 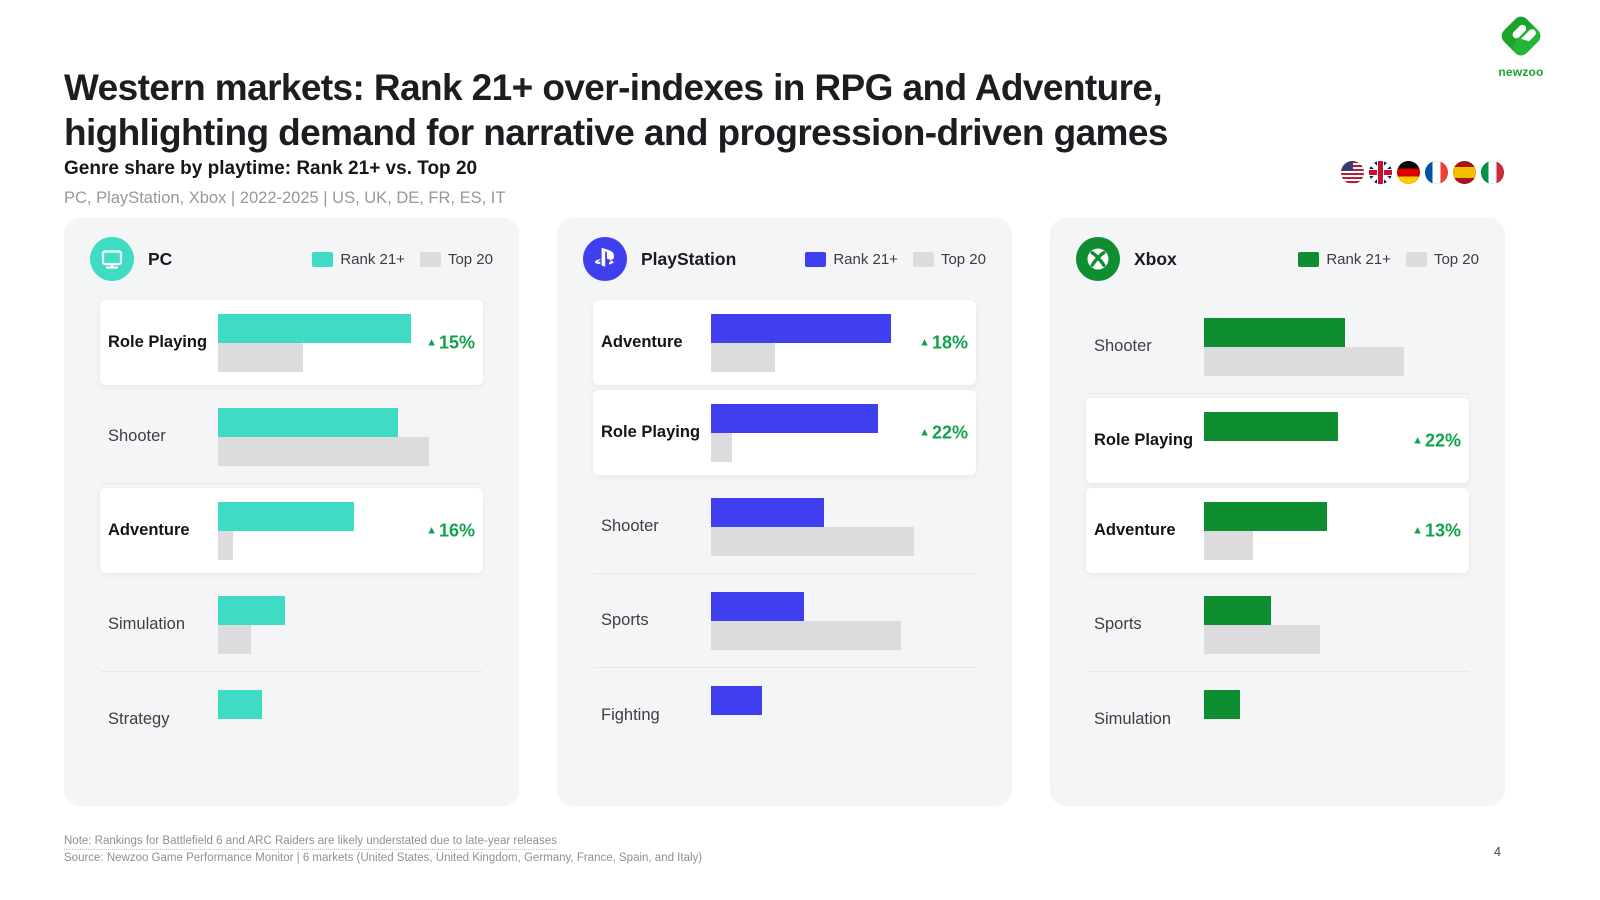 I want to click on panel-xbox-header: Xbox Rank 21+ Top 20, so click(x=1277, y=259).